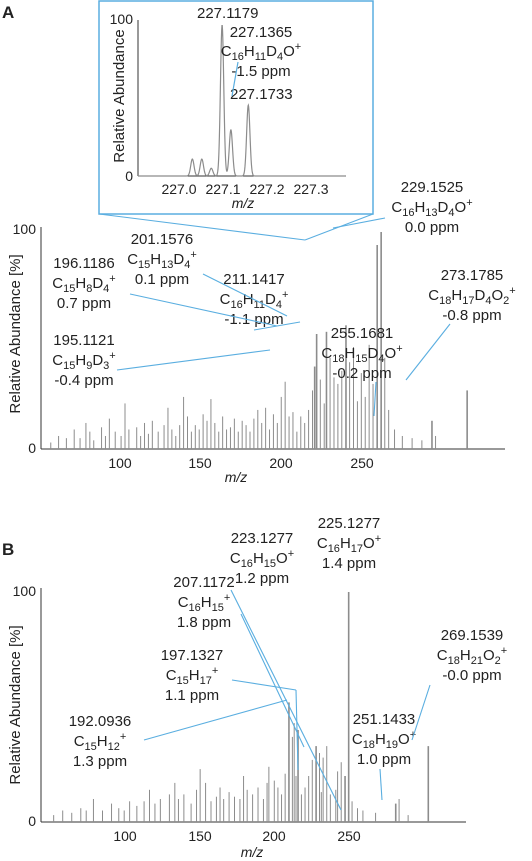 The image size is (532, 861). What do you see at coordinates (25, 229) in the screenshot?
I see `panel-a-ytick-100: 100` at bounding box center [25, 229].